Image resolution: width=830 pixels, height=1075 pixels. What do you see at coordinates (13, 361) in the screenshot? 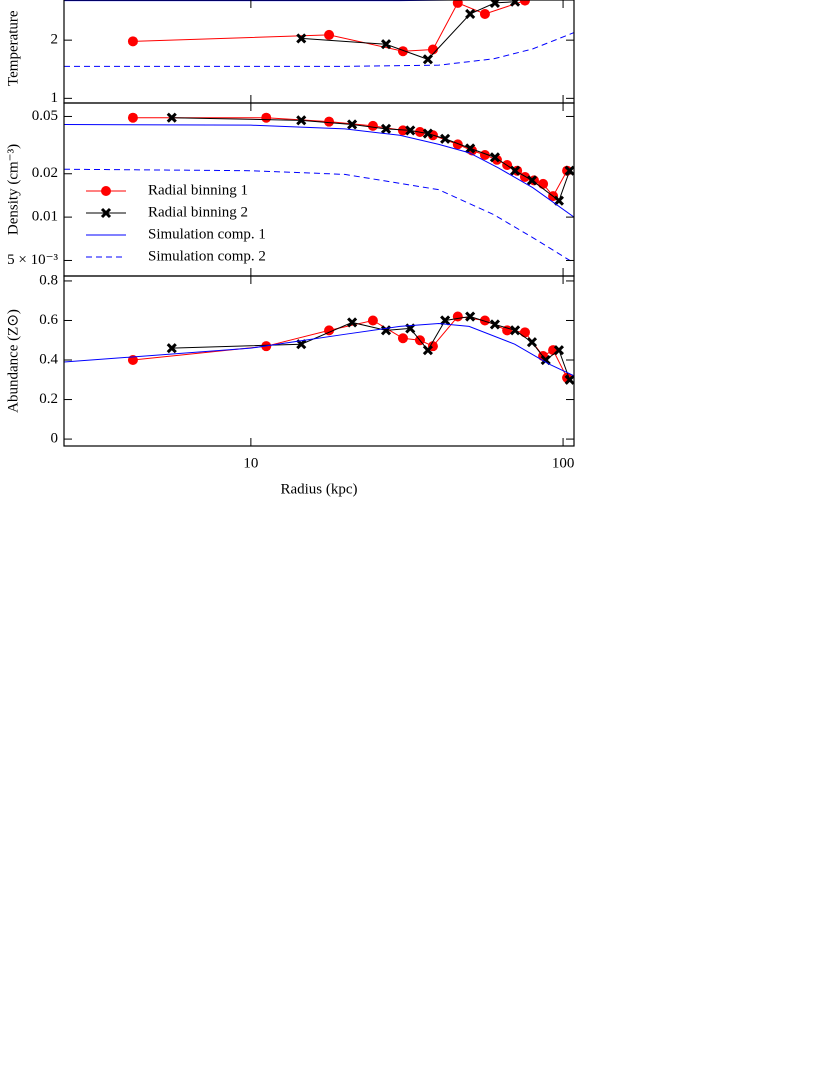
I see `y-axis-title: Abundance (Z⊙)` at bounding box center [13, 361].